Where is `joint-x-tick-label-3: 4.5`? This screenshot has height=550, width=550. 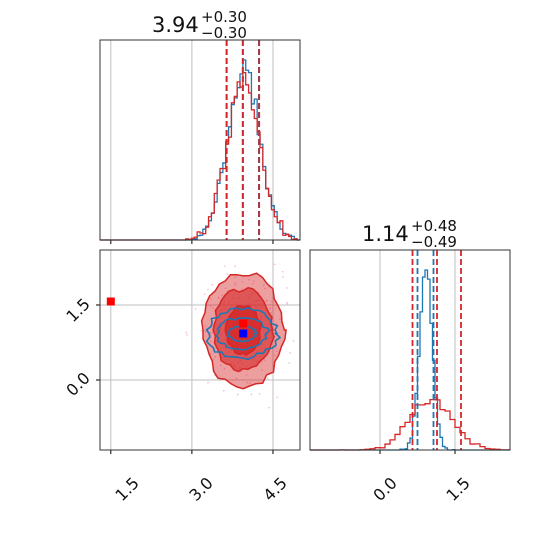
joint-x-tick-label-3: 4.5 is located at coordinates (274, 488).